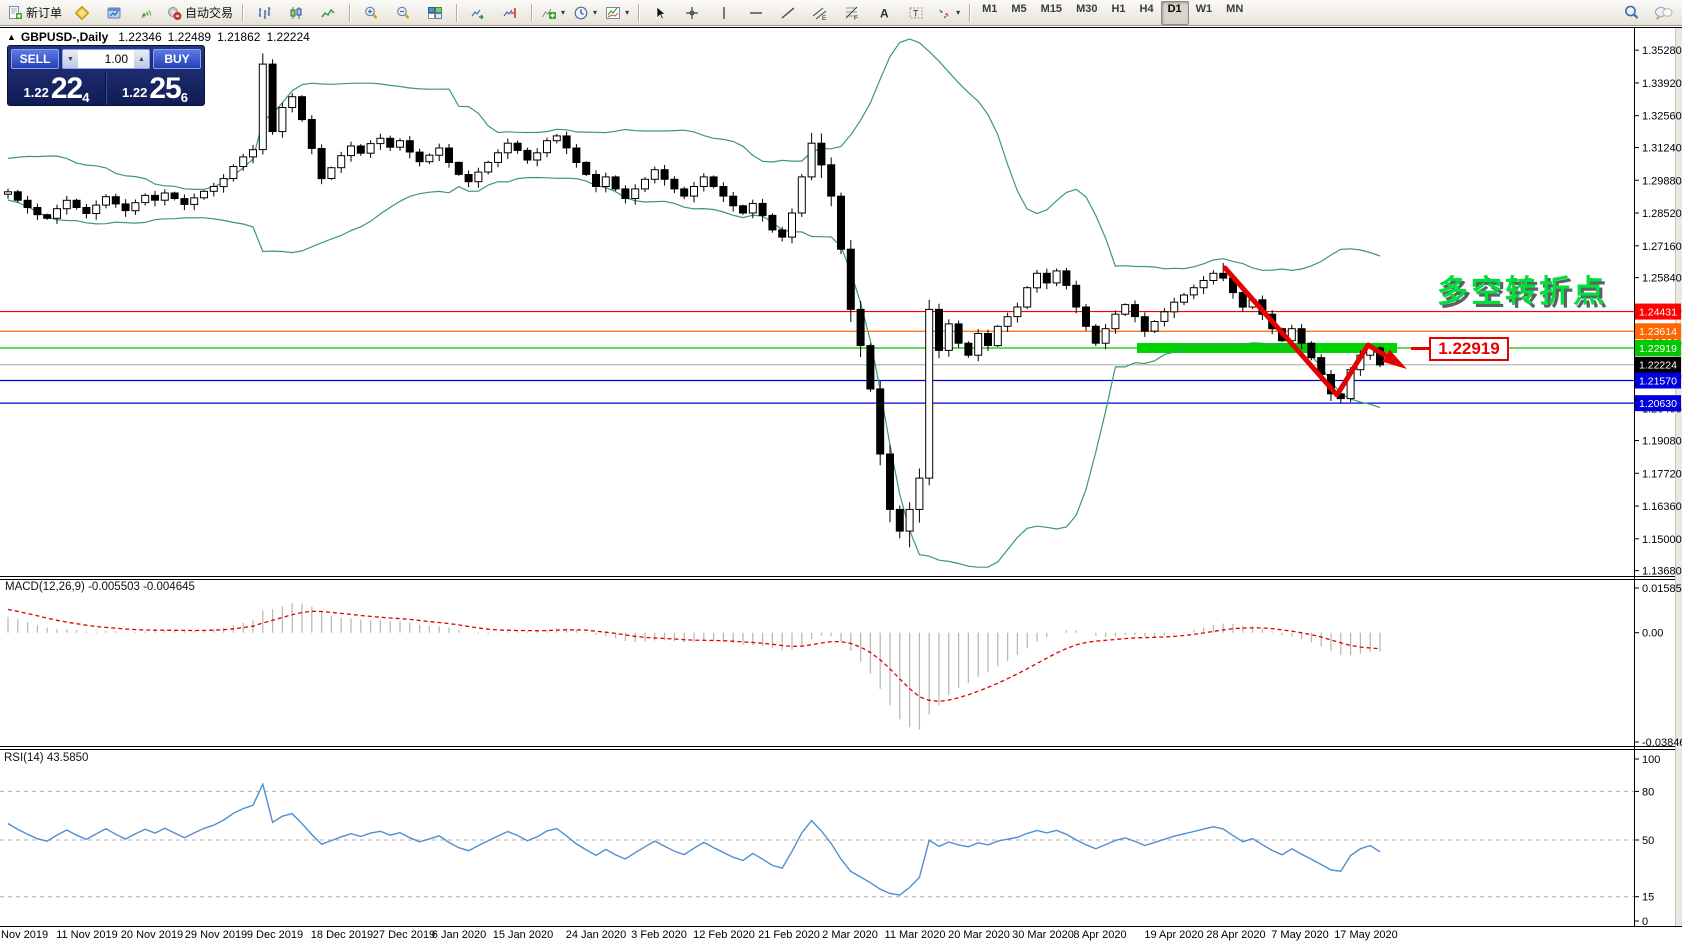 The width and height of the screenshot is (1682, 945). I want to click on svg-text: 15 Jan 2020, so click(523, 935).